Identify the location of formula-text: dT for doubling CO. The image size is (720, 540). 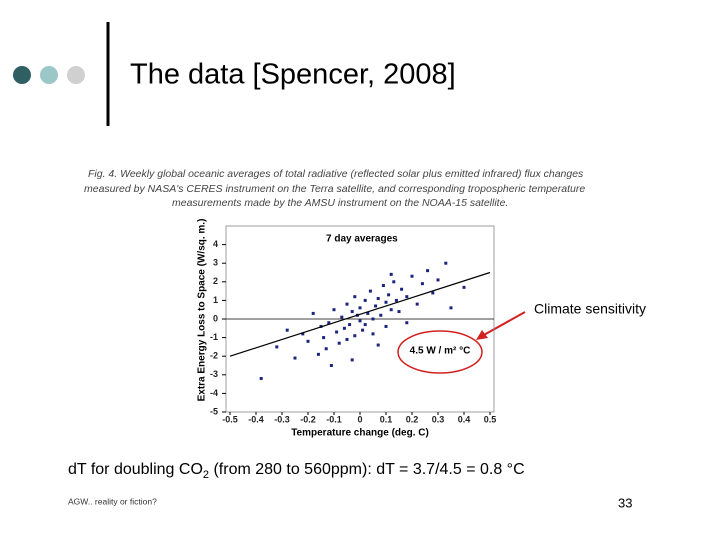
(135, 469).